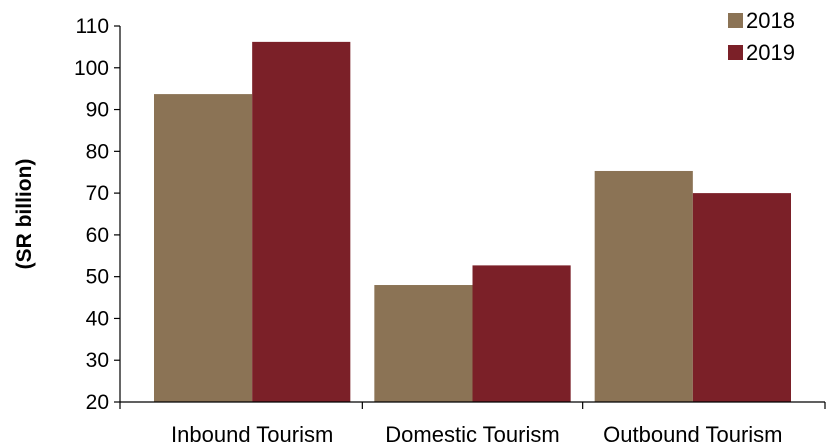  I want to click on y-axis-ticks: 20 30 40 50 60 70 80 90 100 110, so click(97, 214).